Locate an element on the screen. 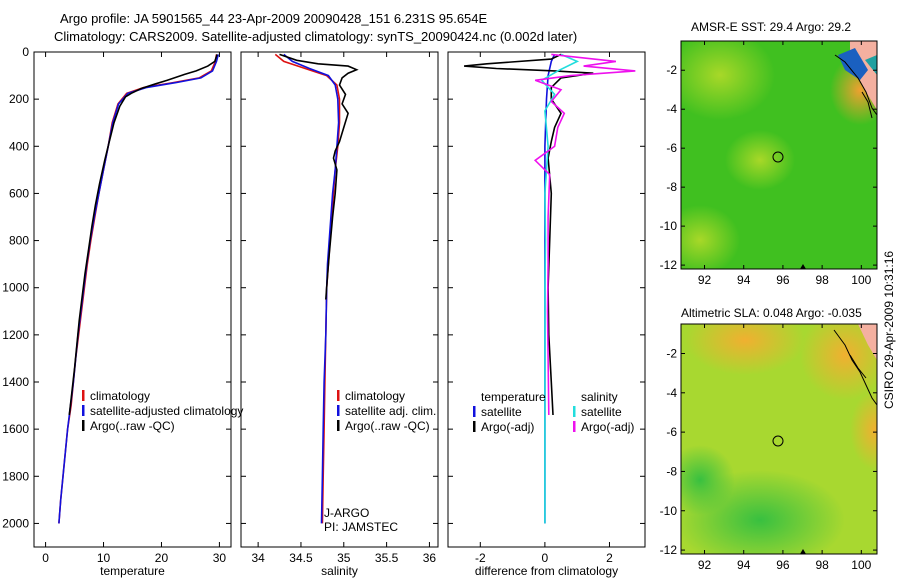 Image resolution: width=900 pixels, height=580 pixels. difference-x-tick-label: 0 is located at coordinates (545, 558).